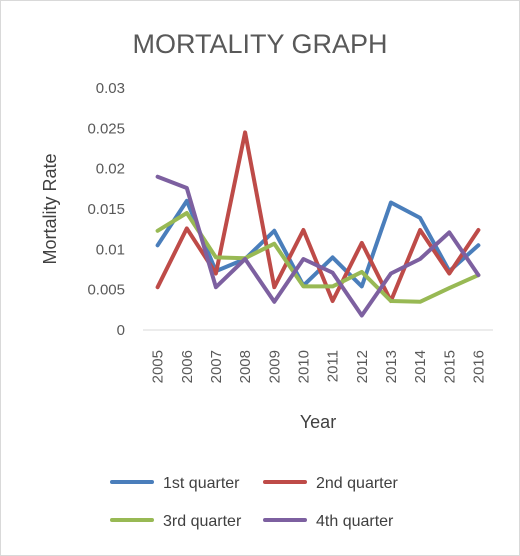 Image resolution: width=520 pixels, height=556 pixels. I want to click on x-tick-label: 2013, so click(391, 366).